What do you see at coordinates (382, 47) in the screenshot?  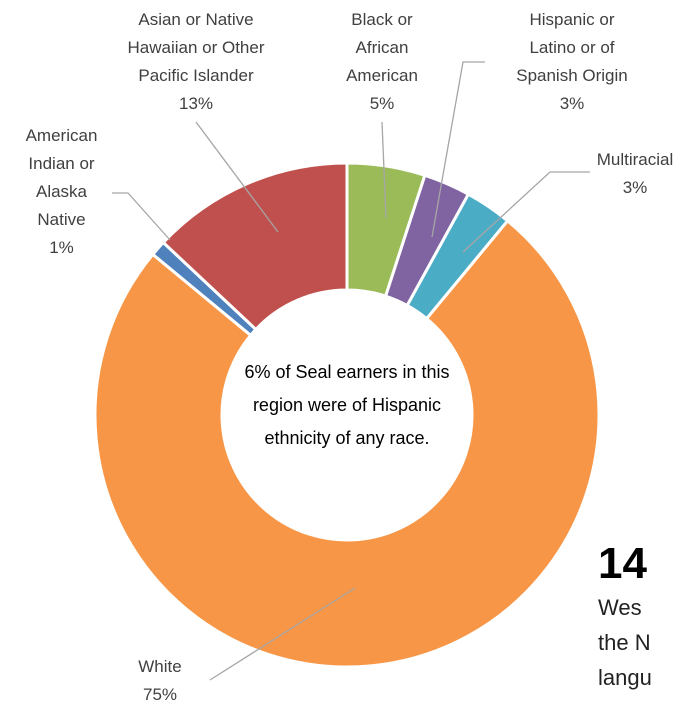 I see `category-name: Black or African American` at bounding box center [382, 47].